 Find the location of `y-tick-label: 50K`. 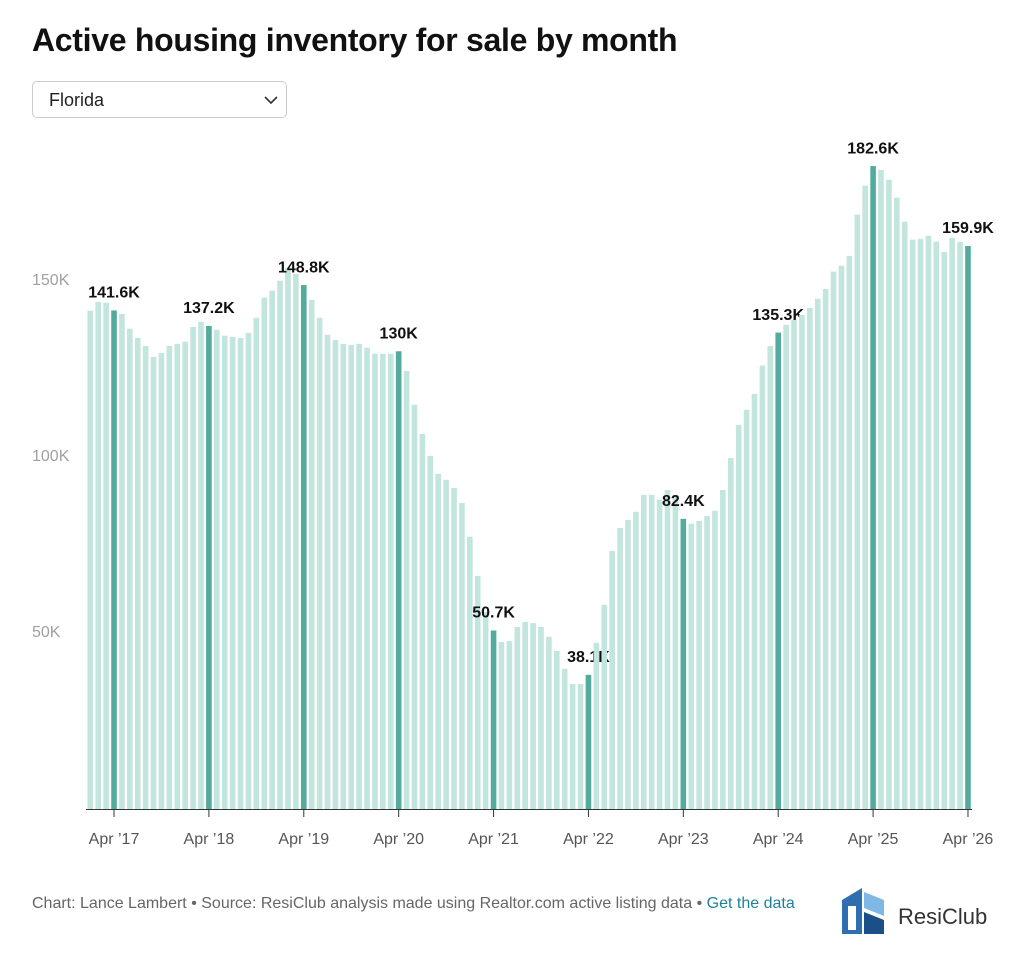

y-tick-label: 50K is located at coordinates (46, 632).